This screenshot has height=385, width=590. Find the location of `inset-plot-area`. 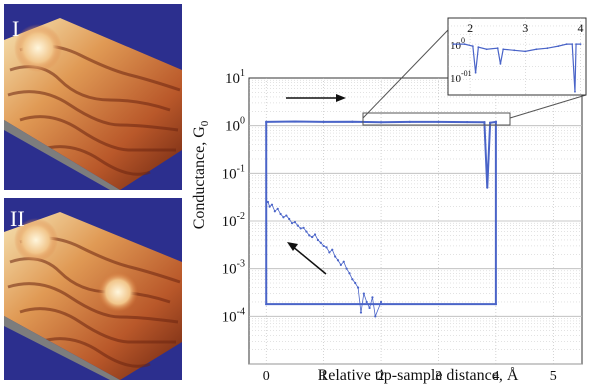

inset-plot-area is located at coordinates (517, 56).